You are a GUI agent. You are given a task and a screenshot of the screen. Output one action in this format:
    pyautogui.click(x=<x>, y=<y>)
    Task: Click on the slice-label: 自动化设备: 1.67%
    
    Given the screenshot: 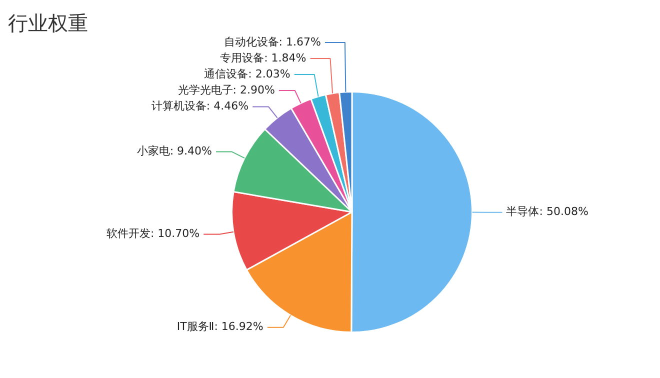 What is the action you would take?
    pyautogui.click(x=272, y=41)
    